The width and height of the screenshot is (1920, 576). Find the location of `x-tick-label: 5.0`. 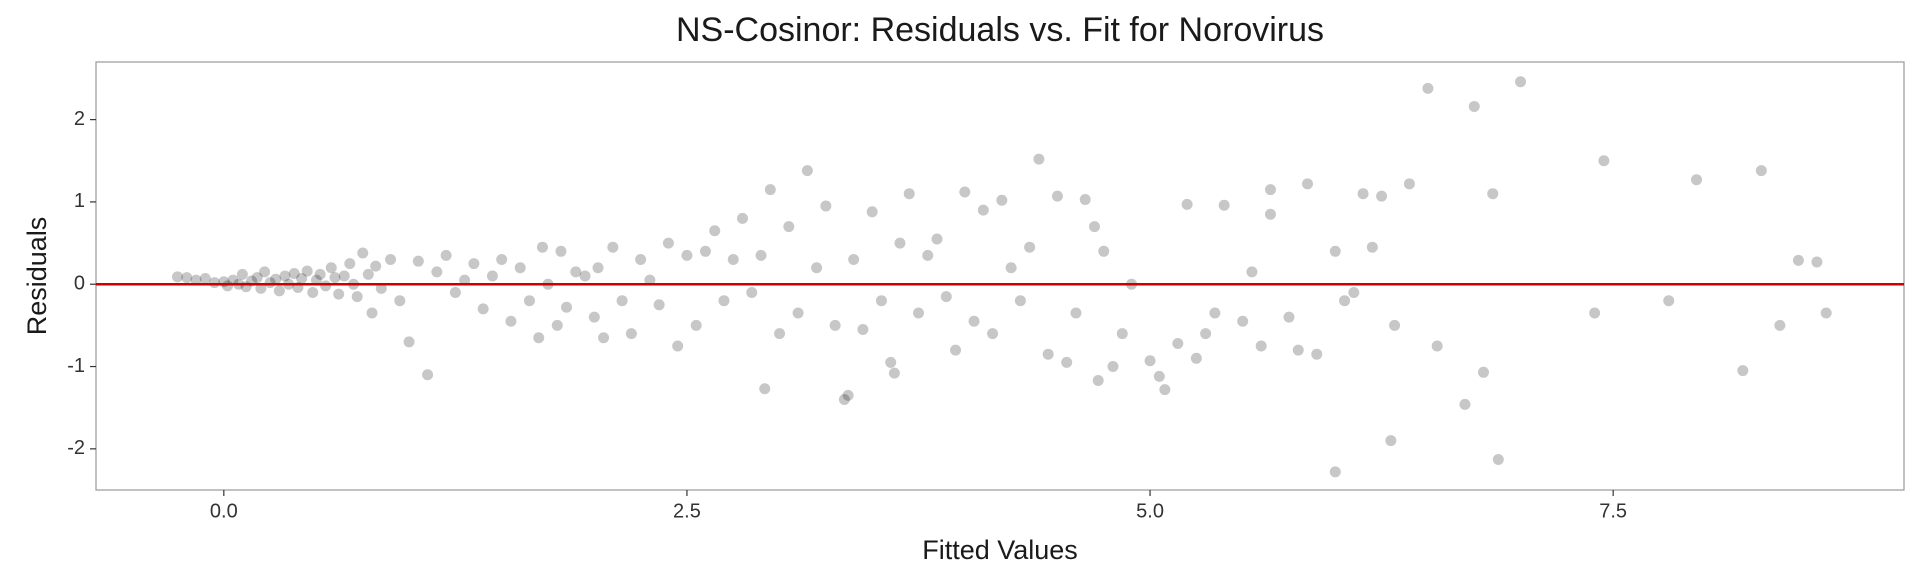

x-tick-label: 5.0 is located at coordinates (1150, 511).